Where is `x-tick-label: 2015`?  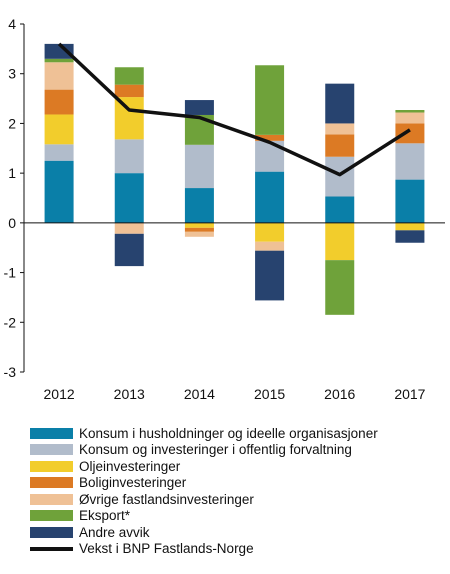
x-tick-label: 2015 is located at coordinates (269, 394).